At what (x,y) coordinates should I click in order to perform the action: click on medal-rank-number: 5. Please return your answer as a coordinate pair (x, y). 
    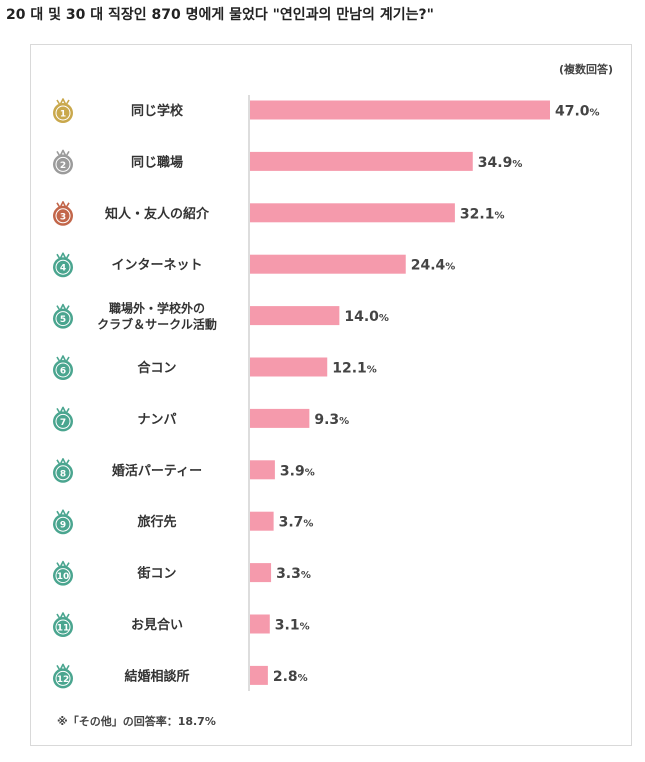
    Looking at the image, I should click on (63, 320).